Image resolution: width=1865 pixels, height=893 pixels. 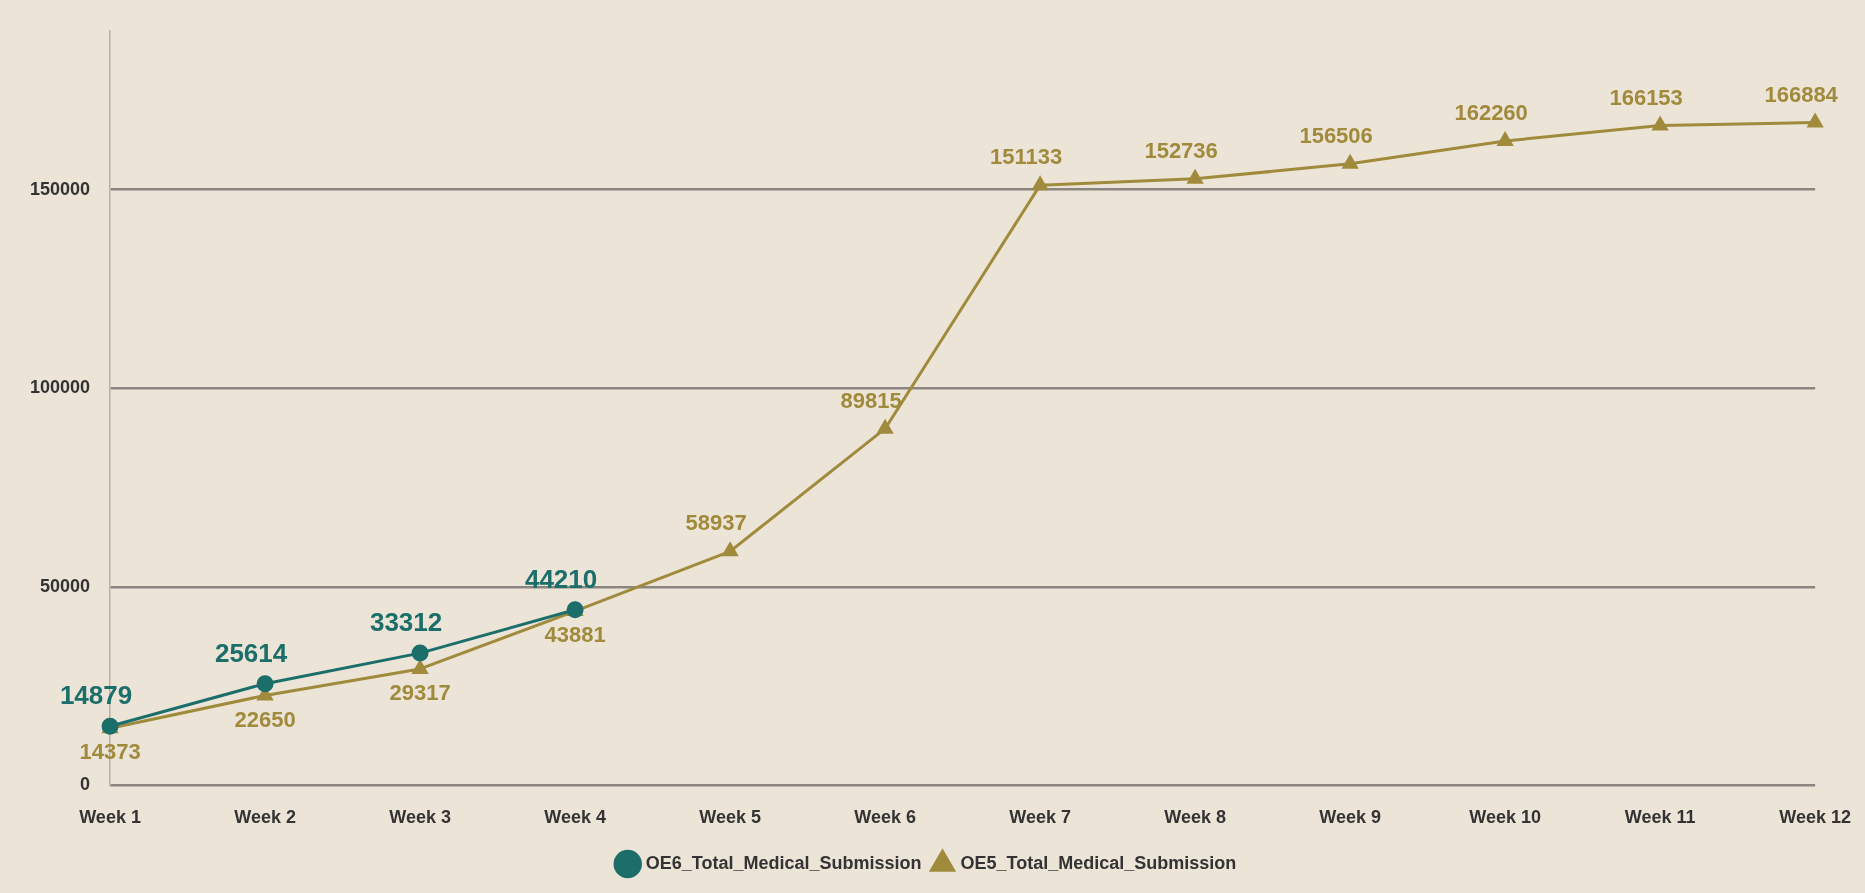 I want to click on data-label: 25614, so click(x=251, y=652).